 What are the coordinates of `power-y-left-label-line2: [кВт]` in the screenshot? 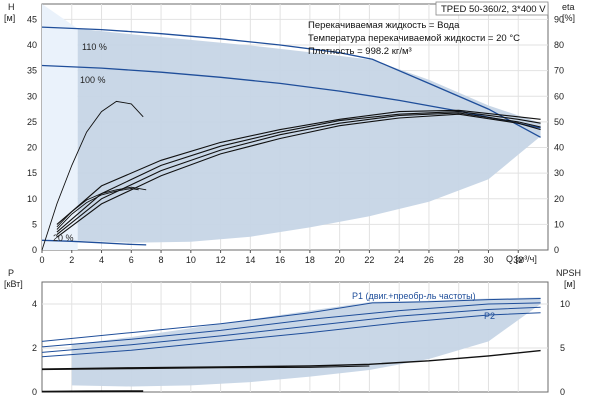 It's located at (13, 284).